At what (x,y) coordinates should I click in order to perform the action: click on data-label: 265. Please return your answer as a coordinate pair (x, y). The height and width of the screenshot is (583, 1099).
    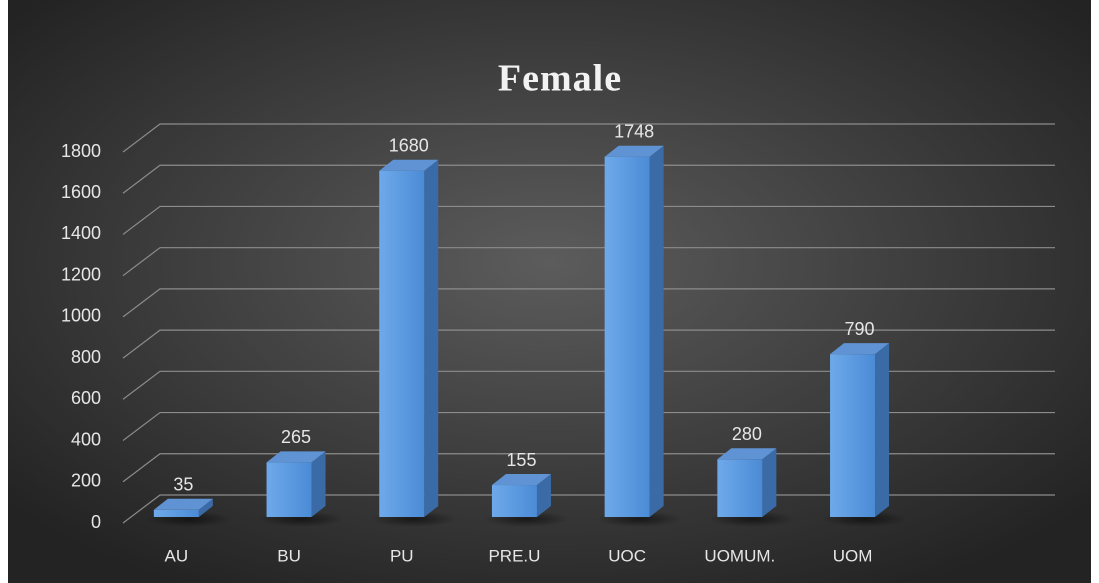
    Looking at the image, I should click on (296, 437).